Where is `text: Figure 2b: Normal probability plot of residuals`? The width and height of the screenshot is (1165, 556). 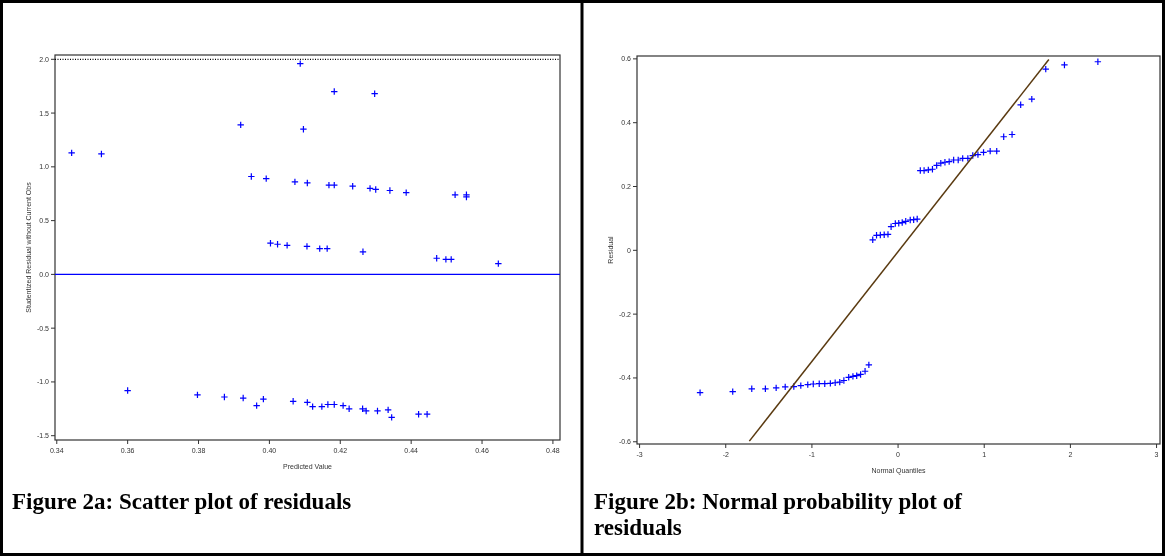
text: Figure 2b: Normal probability plot of residuals is located at coordinates (778, 514).